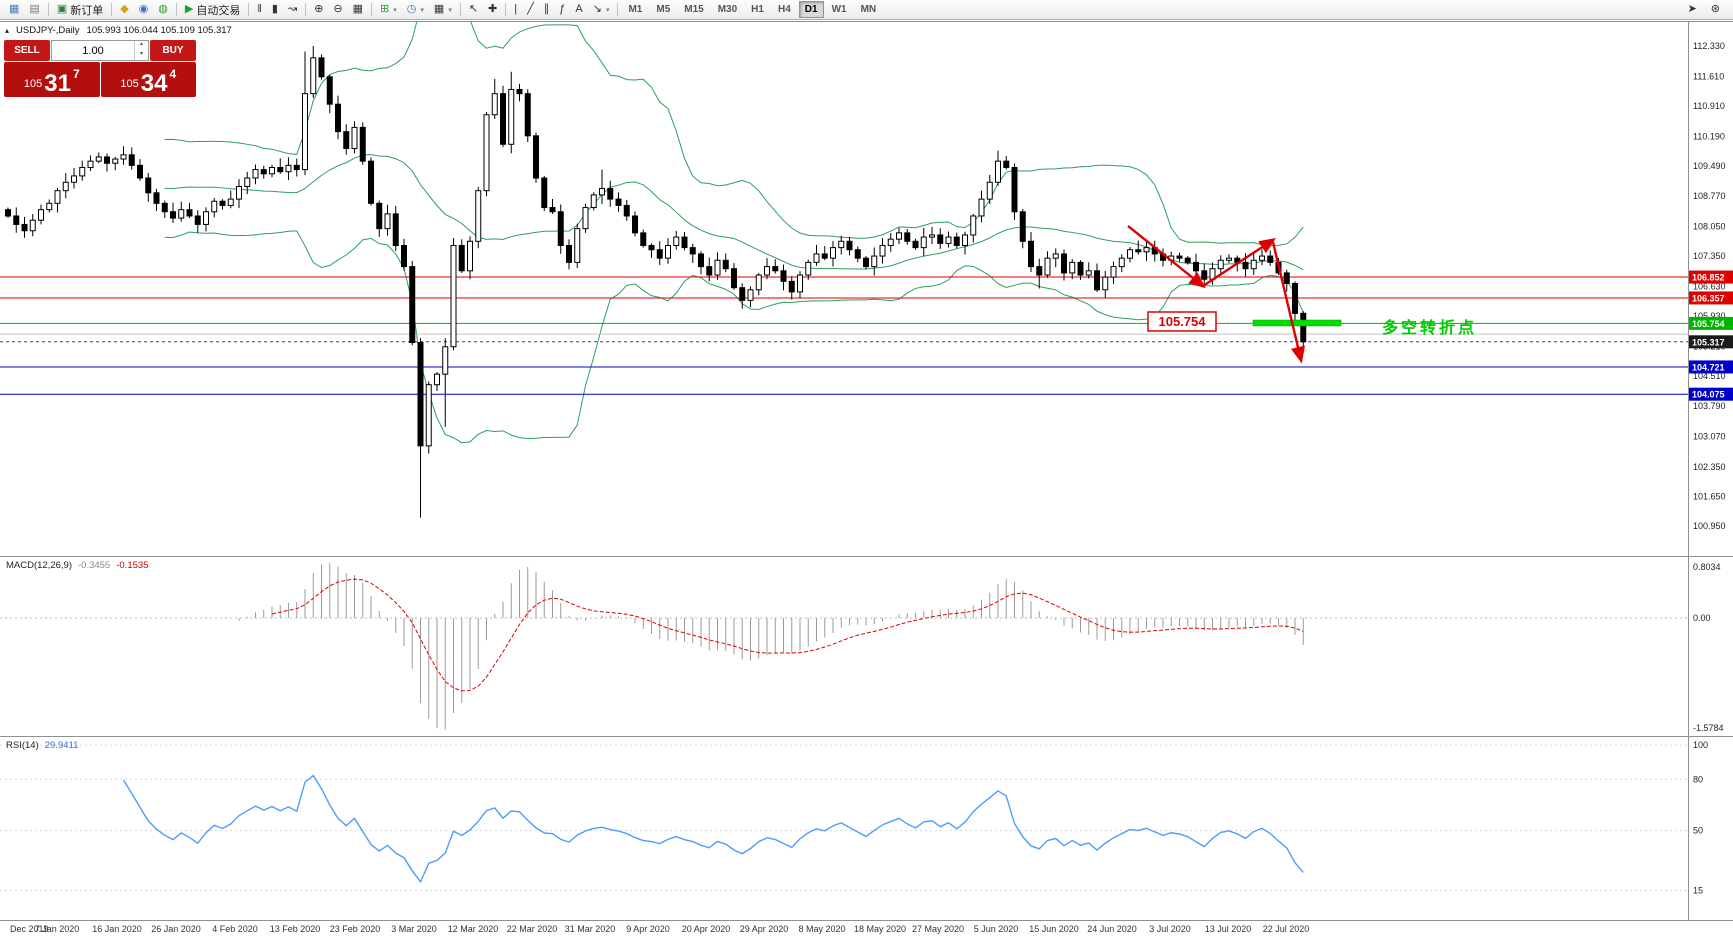 Image resolution: width=1733 pixels, height=946 pixels. I want to click on crosshair-button: ✚, so click(492, 10).